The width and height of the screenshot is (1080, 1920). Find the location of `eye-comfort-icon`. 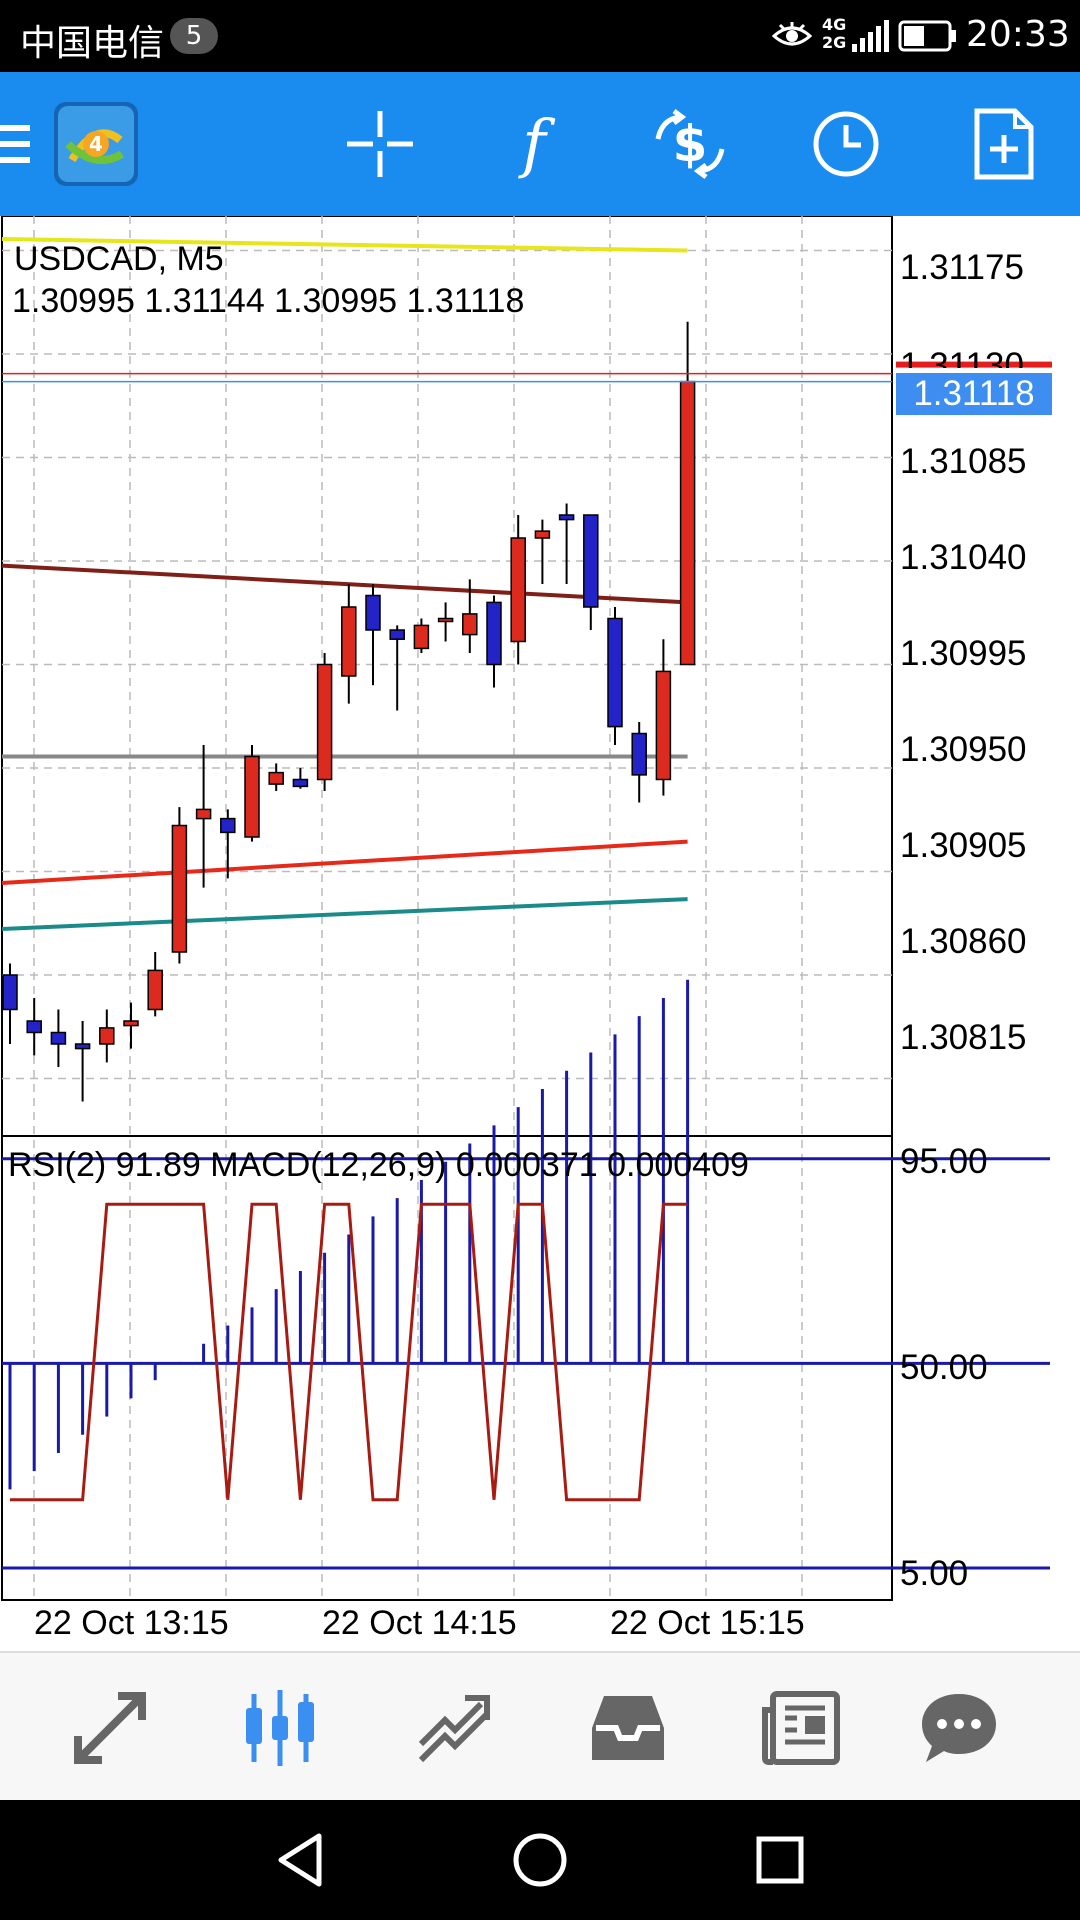

eye-comfort-icon is located at coordinates (792, 38).